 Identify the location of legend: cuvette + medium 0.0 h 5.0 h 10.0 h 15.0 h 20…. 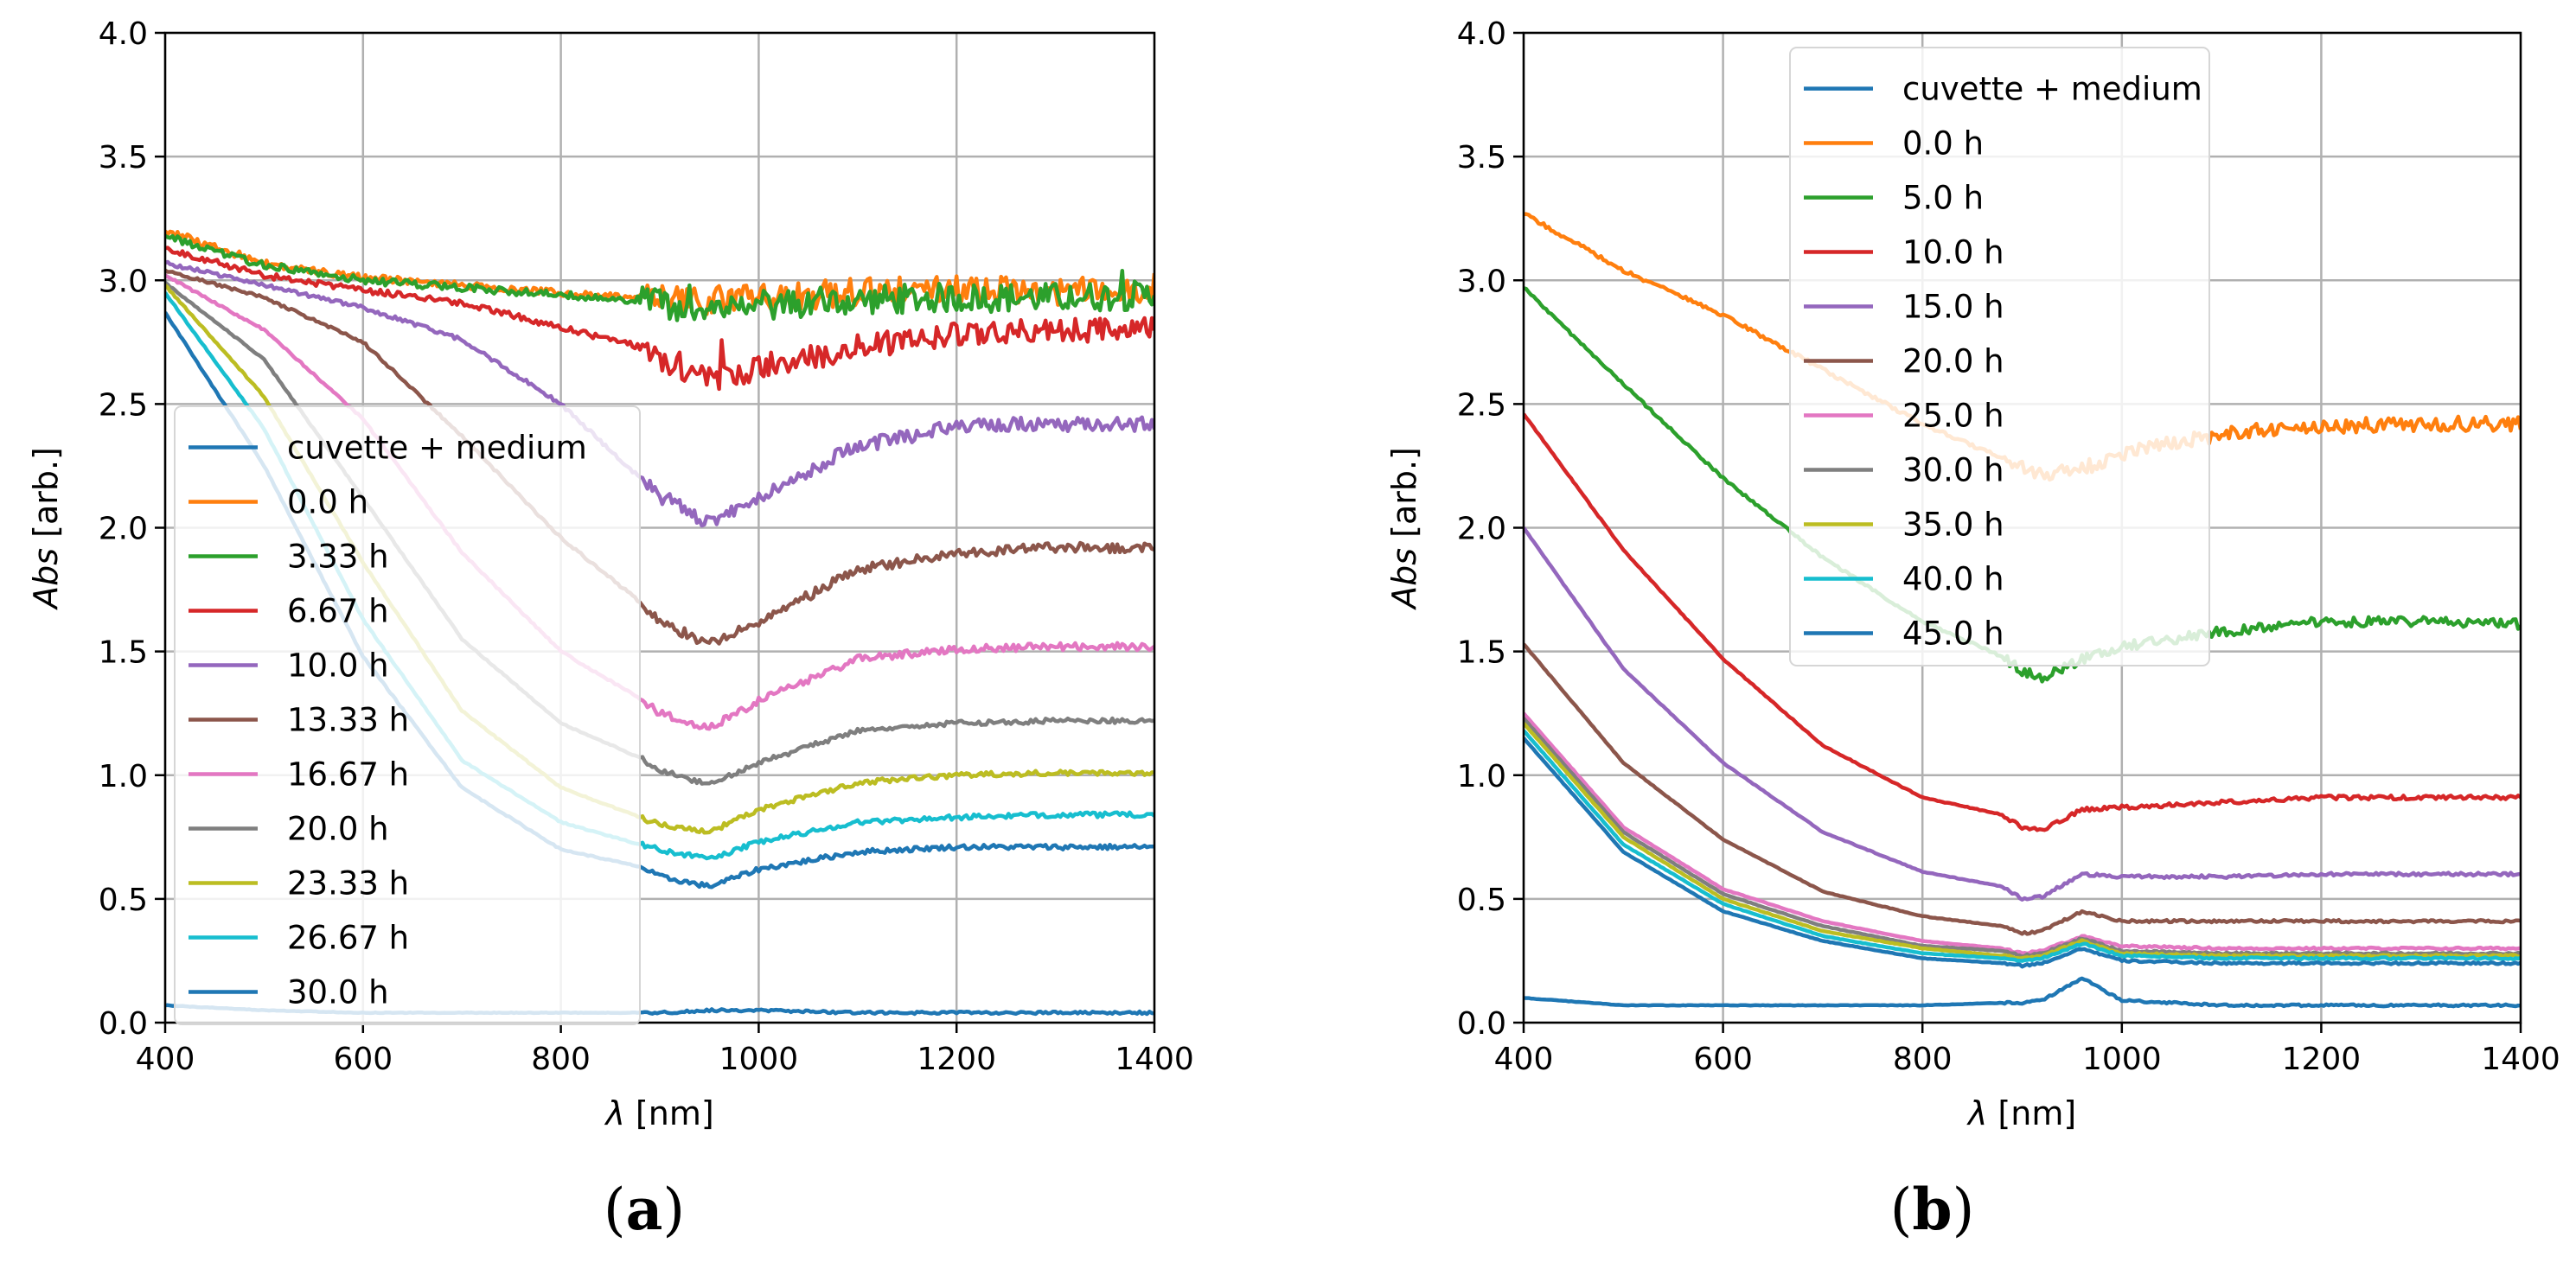
(2000, 356).